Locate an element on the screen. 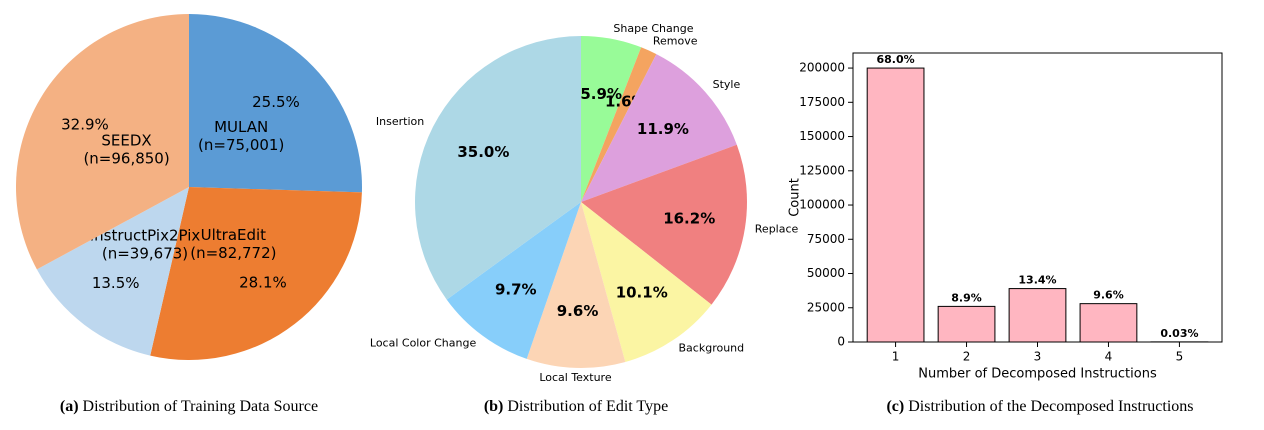 The height and width of the screenshot is (430, 1264). slice-percent: 10.1% is located at coordinates (642, 293).